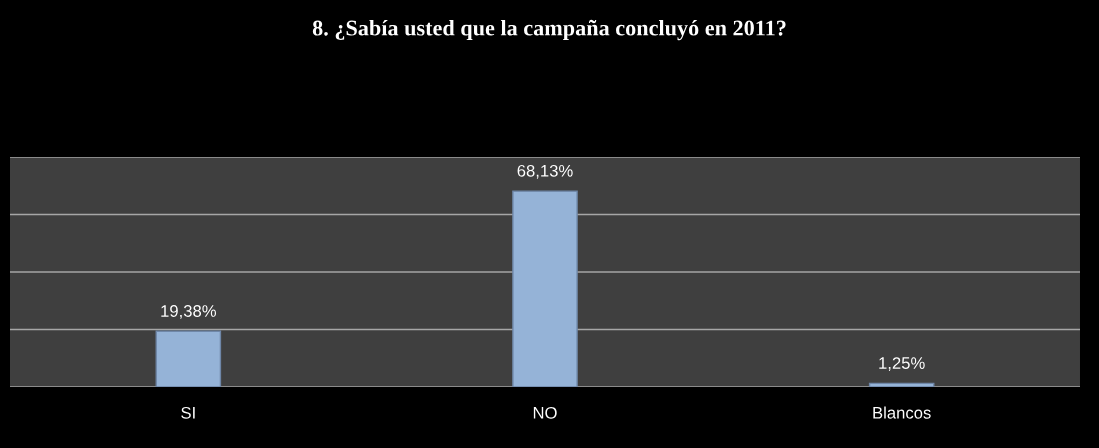 Image resolution: width=1099 pixels, height=448 pixels. I want to click on data-label: 19,38%, so click(189, 312).